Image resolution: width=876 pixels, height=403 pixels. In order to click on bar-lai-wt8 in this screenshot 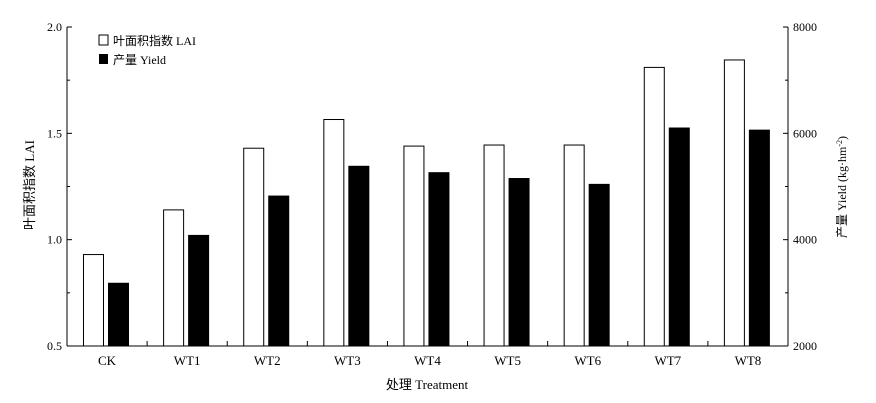, I will do `click(734, 203)`.